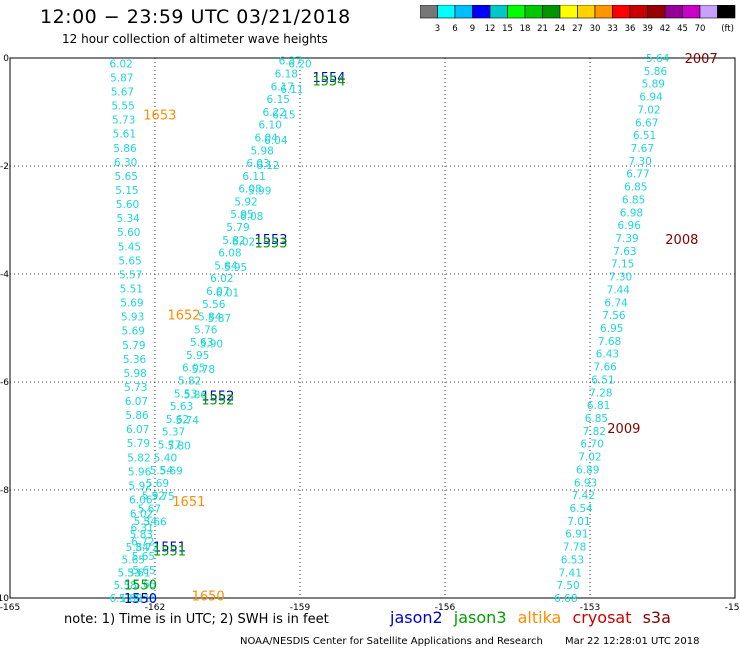 This screenshot has width=740, height=650. I want to click on swh-value-jason2: 6.08, so click(249, 190).